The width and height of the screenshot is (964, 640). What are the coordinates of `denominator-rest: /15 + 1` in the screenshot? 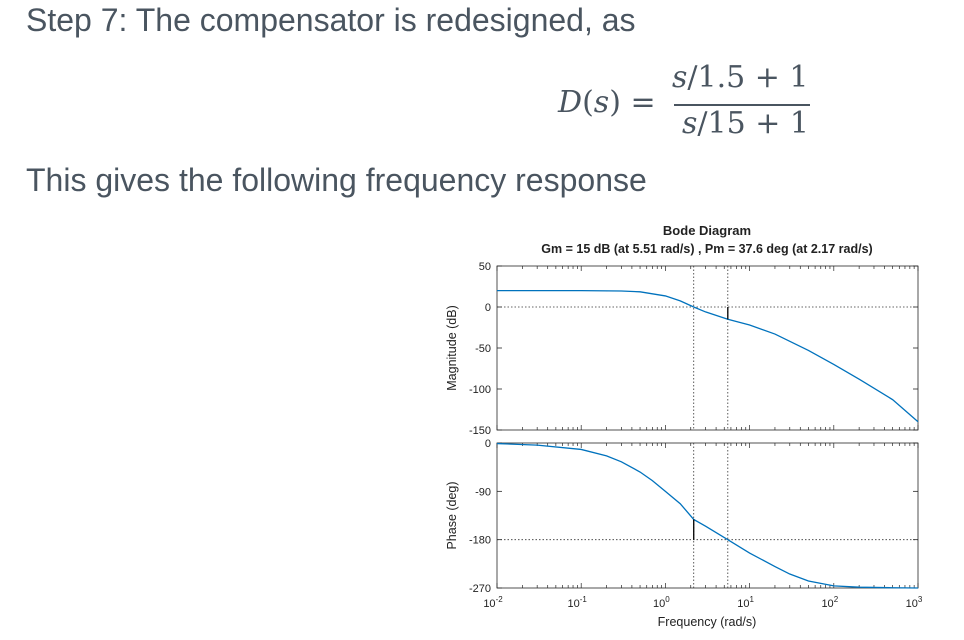 It's located at (753, 123).